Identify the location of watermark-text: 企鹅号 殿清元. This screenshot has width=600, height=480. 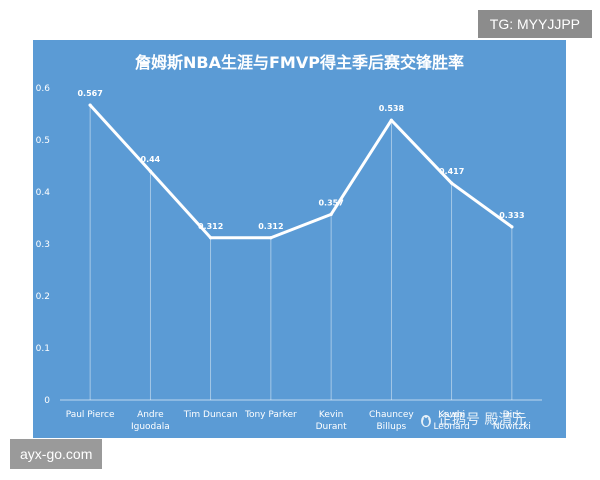
(482, 420).